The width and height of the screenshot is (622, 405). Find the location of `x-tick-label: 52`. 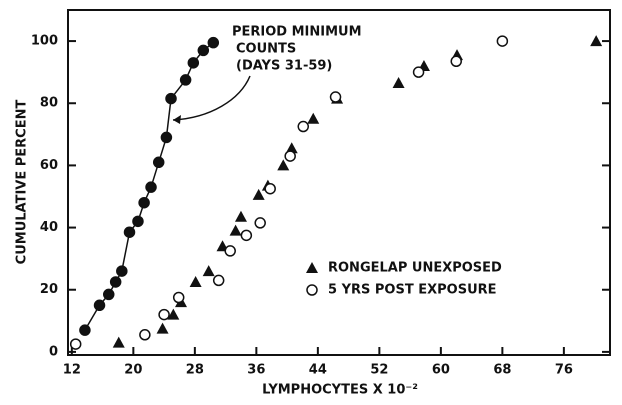

x-tick-label: 52 is located at coordinates (379, 370).